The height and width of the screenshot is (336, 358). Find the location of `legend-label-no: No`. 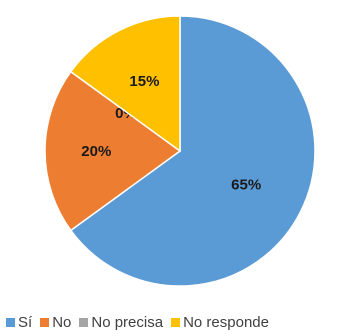

legend-label-no: No is located at coordinates (62, 322).